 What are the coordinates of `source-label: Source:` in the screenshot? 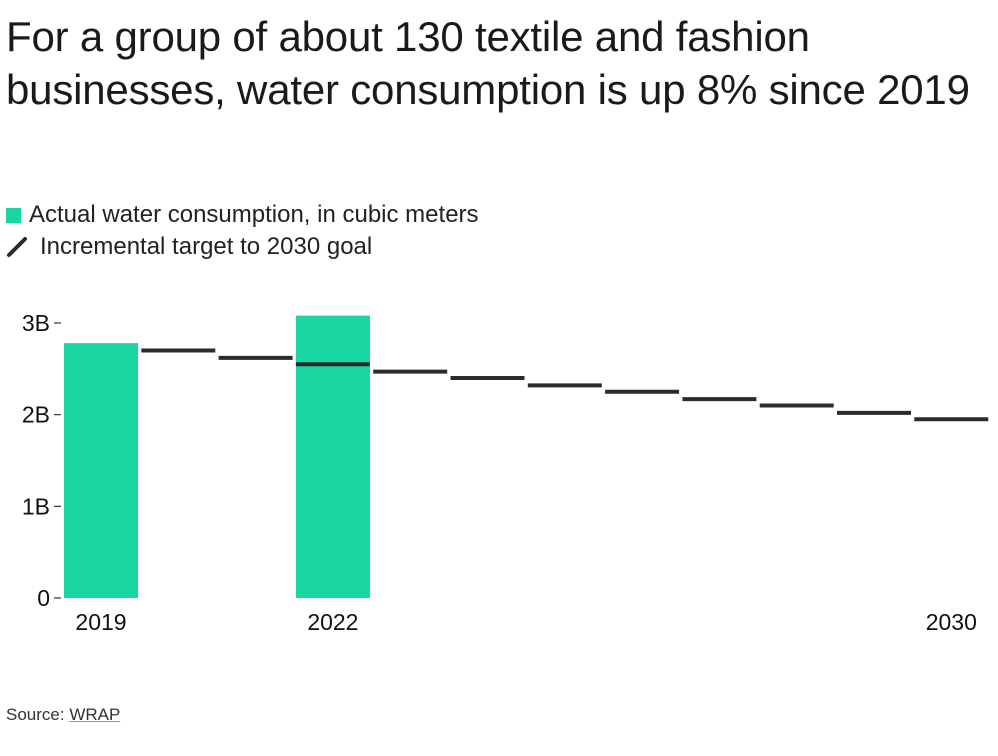 It's located at (35, 714).